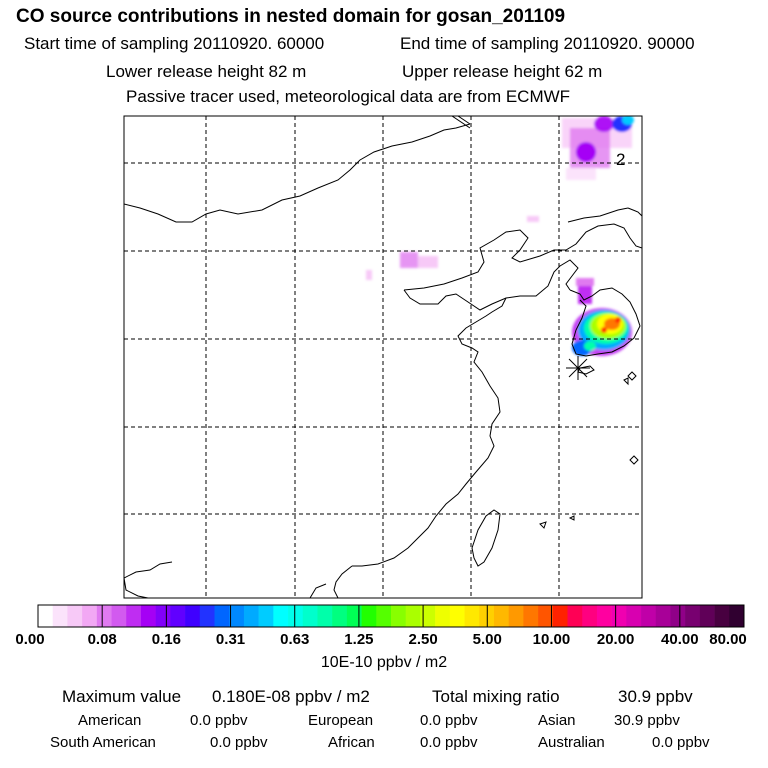 The image size is (768, 768). Describe the element at coordinates (728, 639) in the screenshot. I see `colorbar-tick-label: 80.00` at that location.